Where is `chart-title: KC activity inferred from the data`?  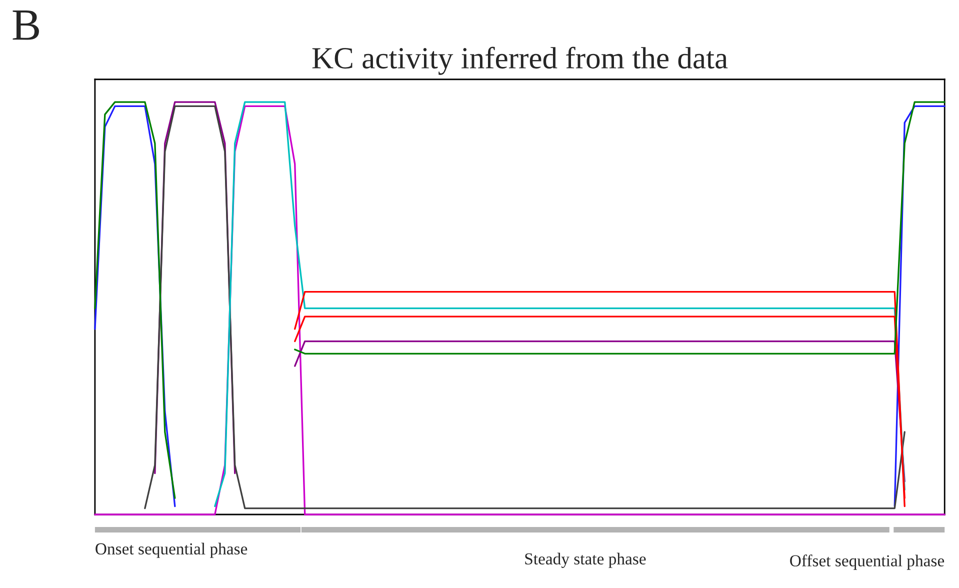 chart-title: KC activity inferred from the data is located at coordinates (520, 60).